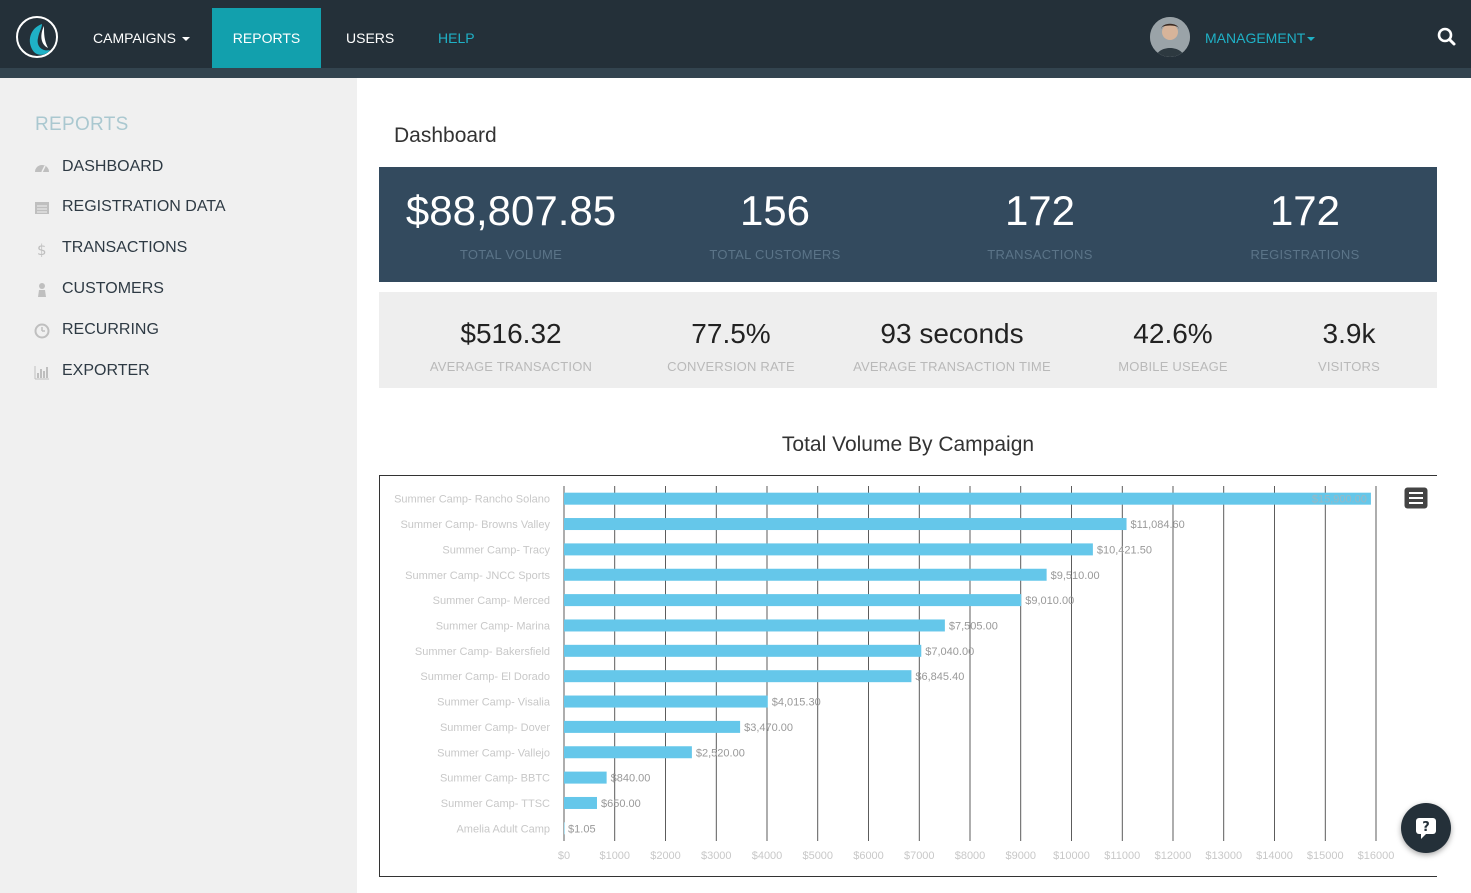  Describe the element at coordinates (113, 288) in the screenshot. I see `sidebar-item-label: CUSTOMERS` at that location.